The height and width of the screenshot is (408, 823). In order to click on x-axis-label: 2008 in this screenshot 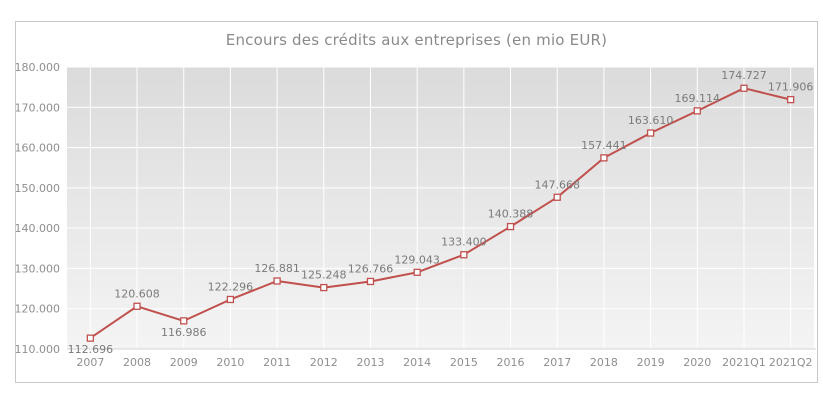, I will do `click(137, 362)`.